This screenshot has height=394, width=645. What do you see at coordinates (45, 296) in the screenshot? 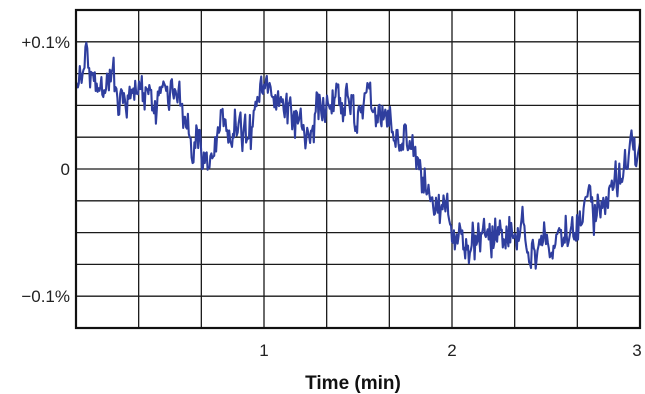
I see `y-tick-label: −0.1%` at bounding box center [45, 296].